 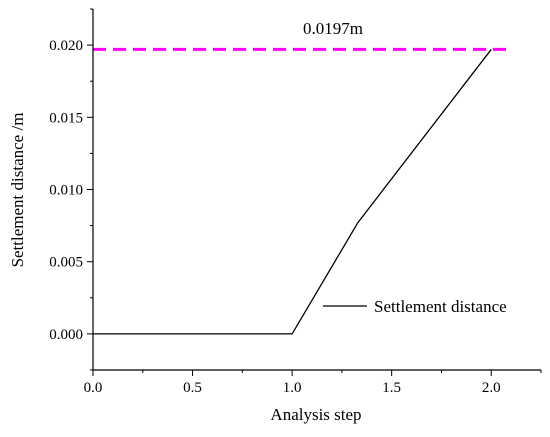 What do you see at coordinates (66, 46) in the screenshot?
I see `y-tick-label: 0.020` at bounding box center [66, 46].